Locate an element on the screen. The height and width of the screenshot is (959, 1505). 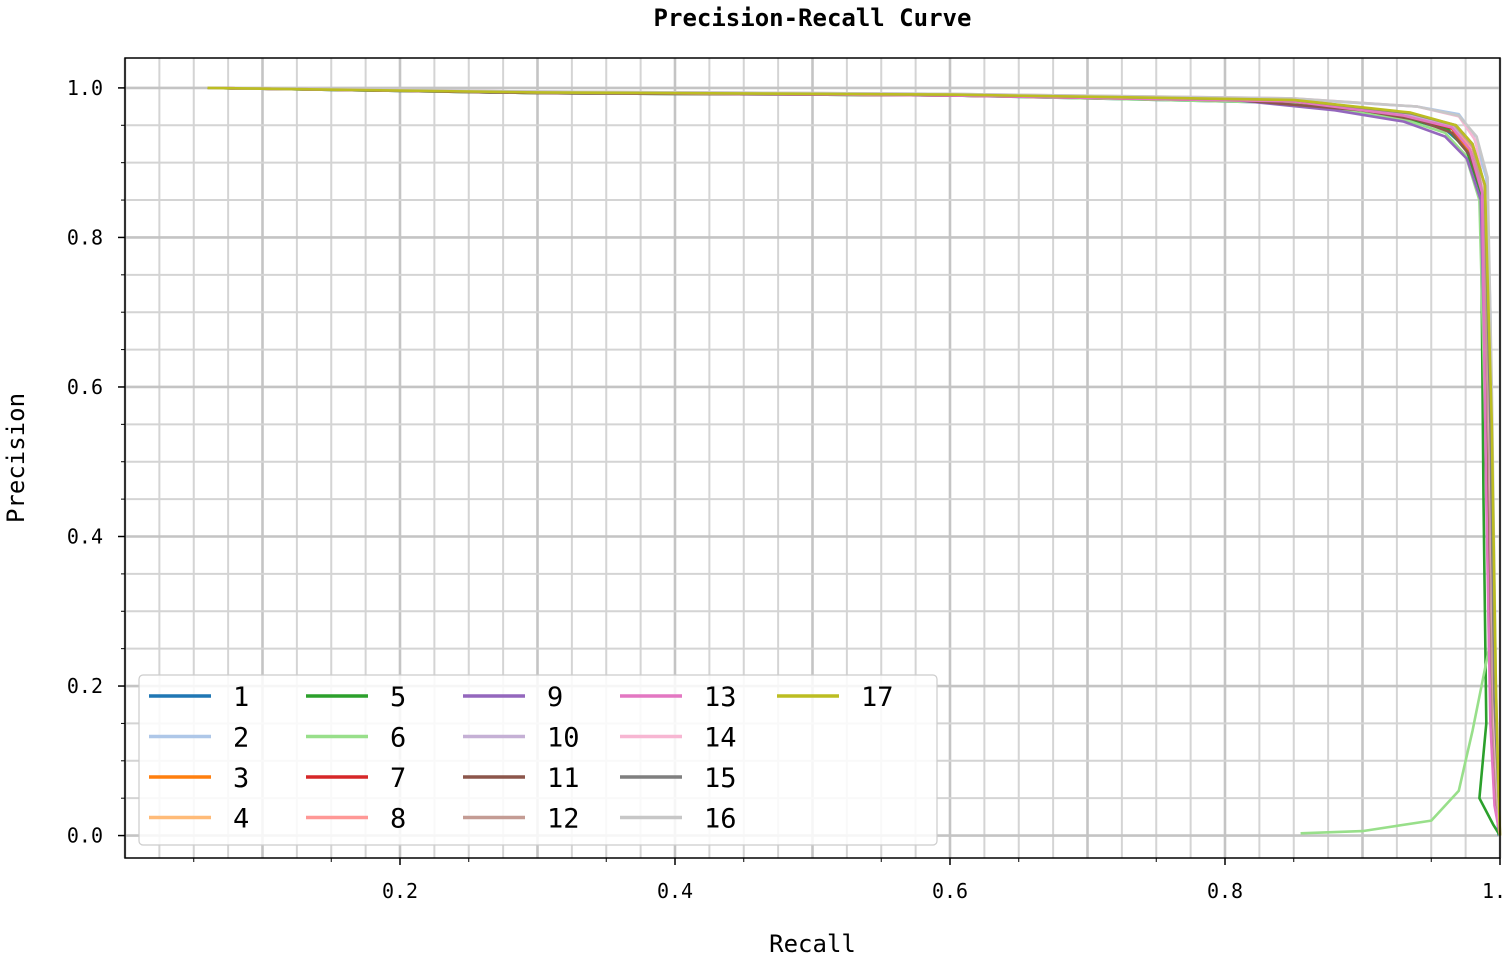
legend-label-7: 7 is located at coordinates (398, 778).